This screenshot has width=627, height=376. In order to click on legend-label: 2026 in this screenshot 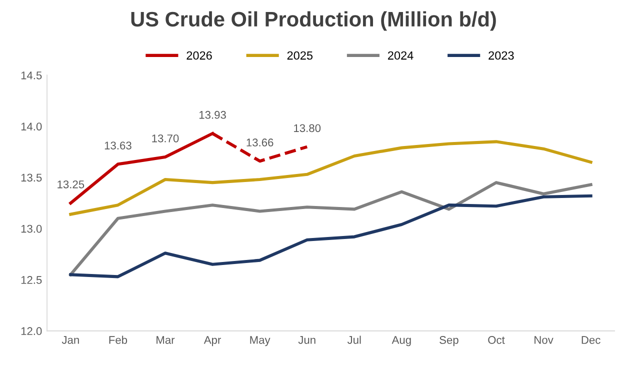, I will do `click(199, 55)`.